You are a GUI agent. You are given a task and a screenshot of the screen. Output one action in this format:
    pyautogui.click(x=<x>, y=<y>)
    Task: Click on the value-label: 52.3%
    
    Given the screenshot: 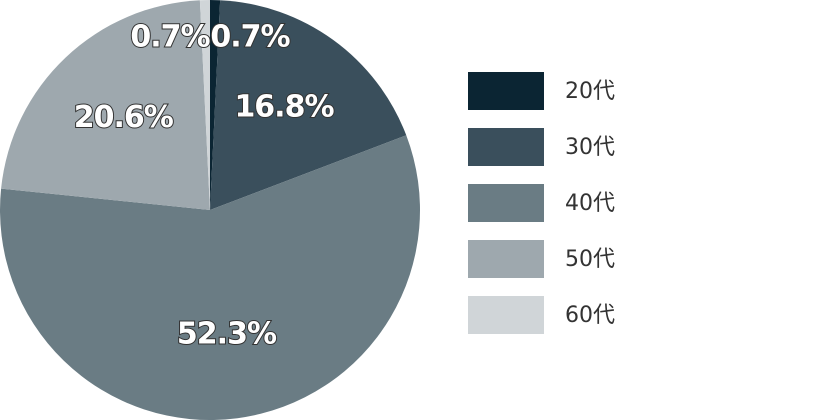 What is the action you would take?
    pyautogui.click(x=227, y=333)
    